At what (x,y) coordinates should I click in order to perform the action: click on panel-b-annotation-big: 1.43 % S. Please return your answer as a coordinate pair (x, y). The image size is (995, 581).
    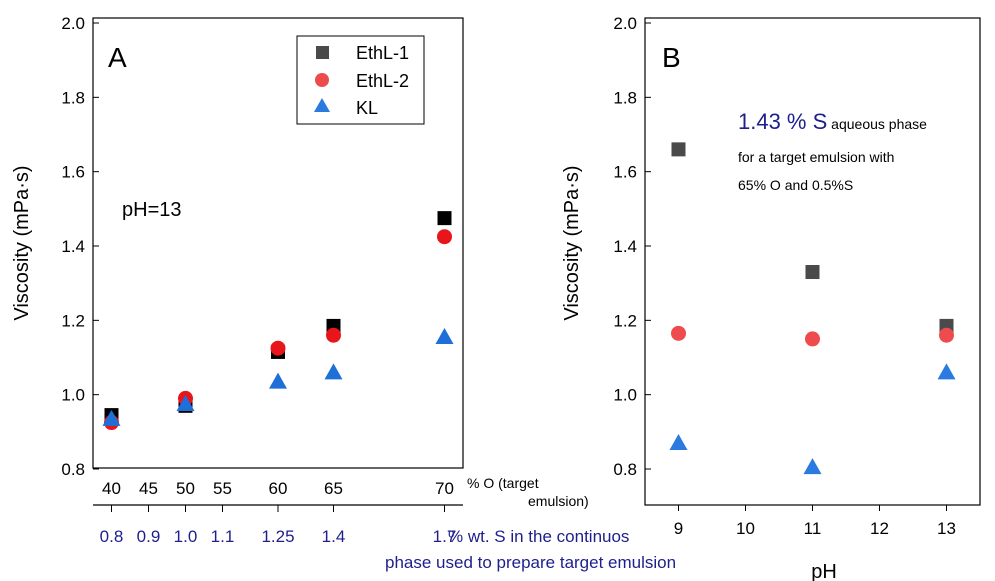
    Looking at the image, I should click on (782, 121).